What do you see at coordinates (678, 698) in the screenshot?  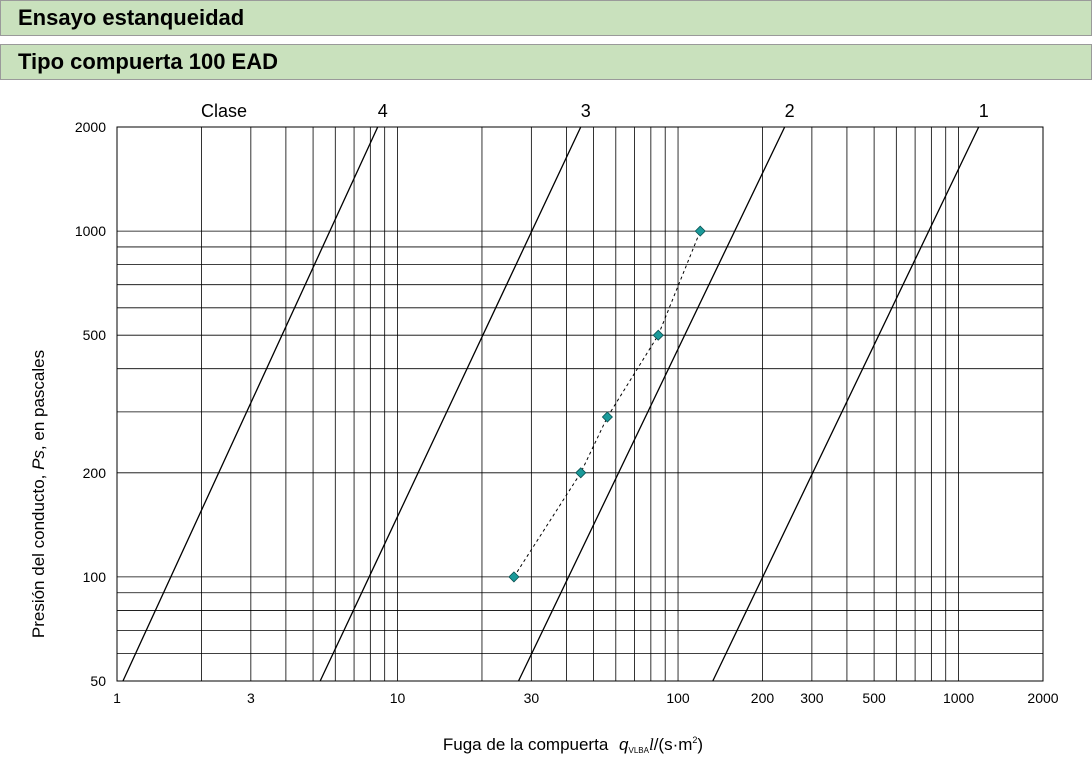 I see `x-tick-label: 100` at bounding box center [678, 698].